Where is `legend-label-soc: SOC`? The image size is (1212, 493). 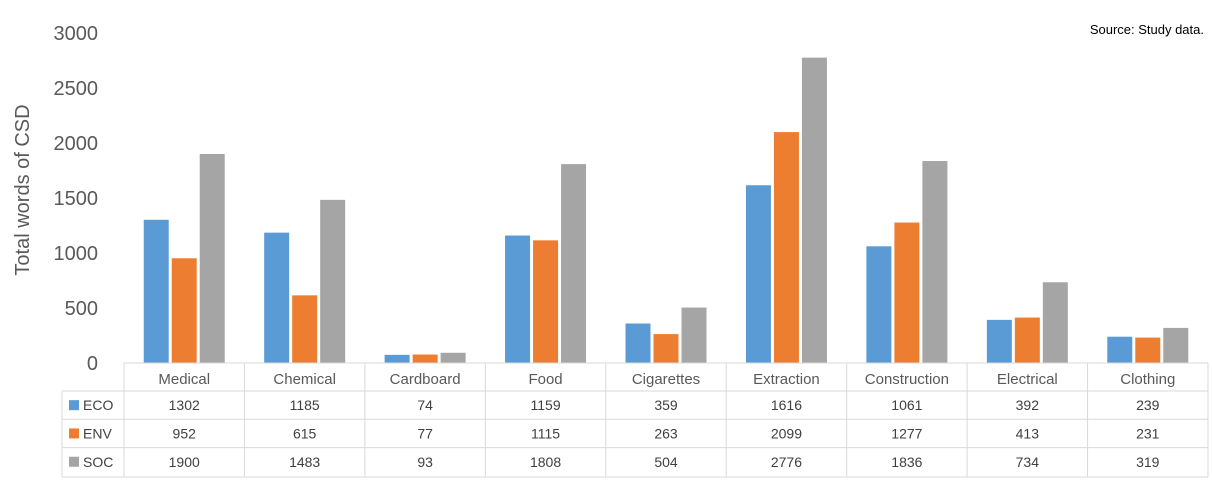
legend-label-soc: SOC is located at coordinates (98, 462).